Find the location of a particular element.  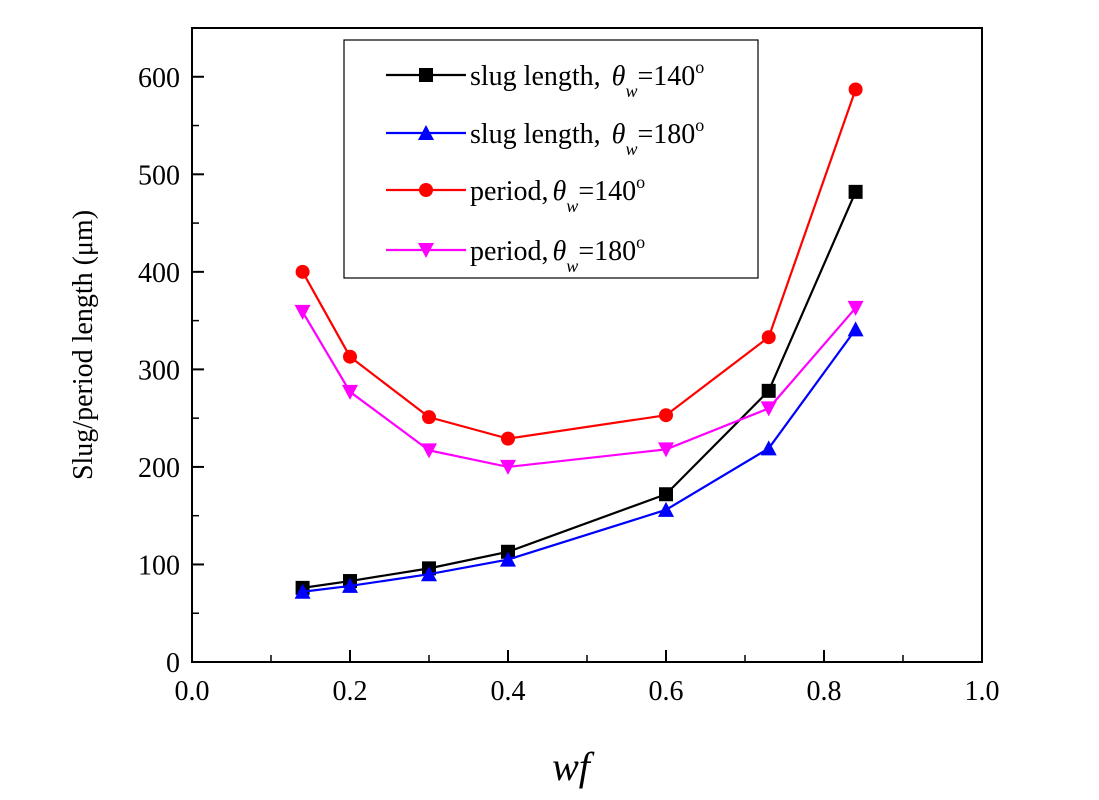

y-axis: 0 100 200 300 400 500 600 is located at coordinates (171, 371).